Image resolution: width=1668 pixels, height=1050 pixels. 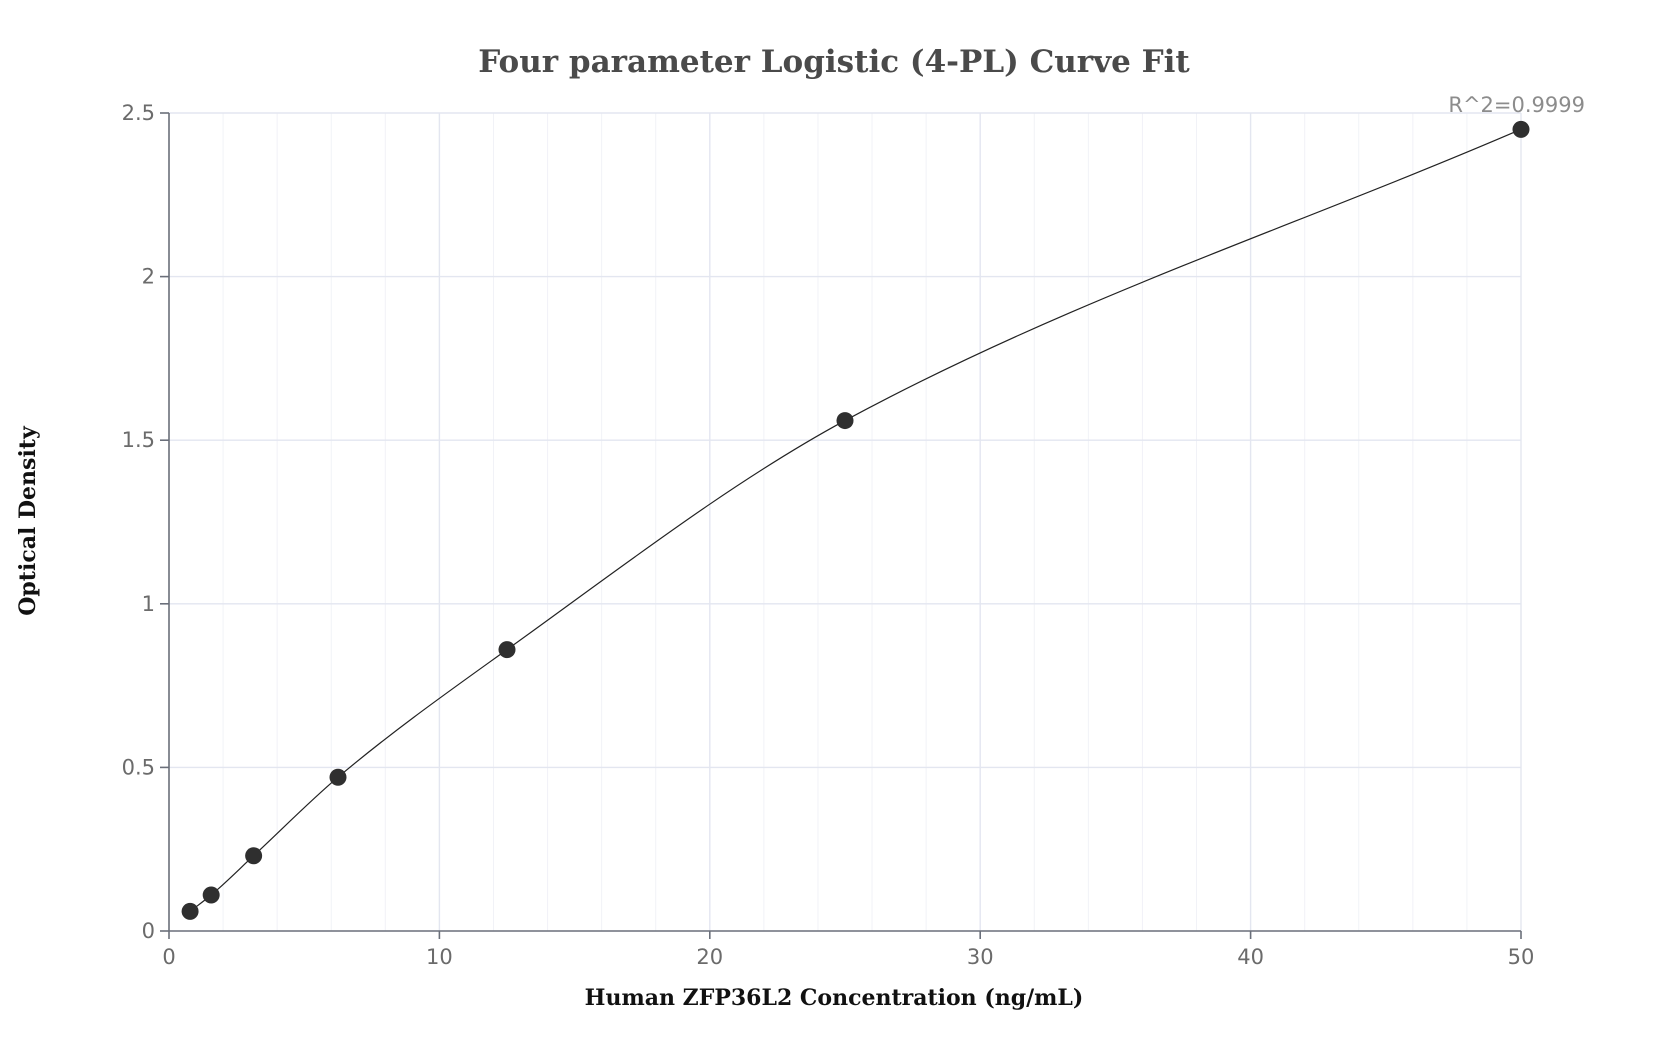 What do you see at coordinates (1516, 105) in the screenshot?
I see `r-squared-annotation: R^2=0.9999` at bounding box center [1516, 105].